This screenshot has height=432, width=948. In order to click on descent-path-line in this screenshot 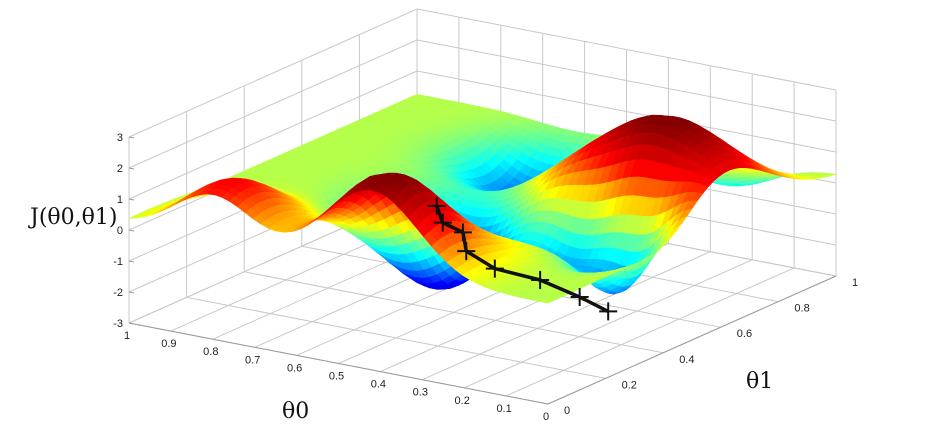, I will do `click(522, 259)`.